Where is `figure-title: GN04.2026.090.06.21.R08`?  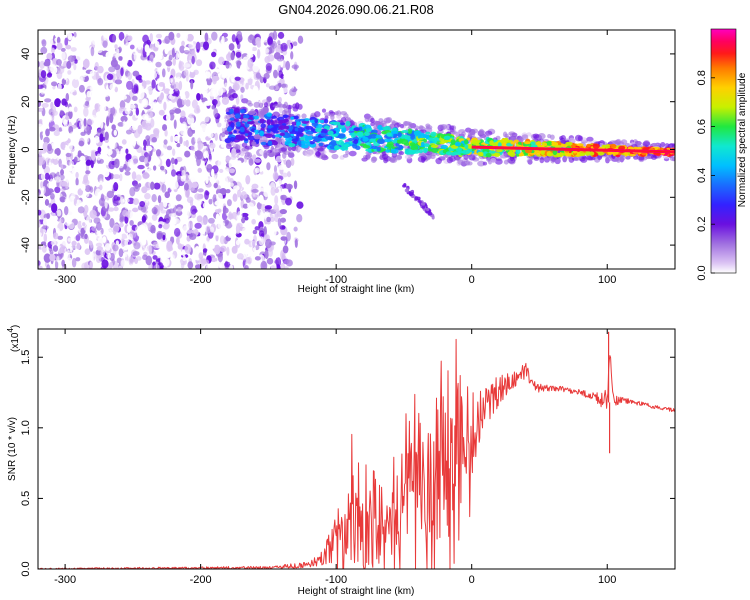
figure-title: GN04.2026.090.06.21.R08 is located at coordinates (355, 9).